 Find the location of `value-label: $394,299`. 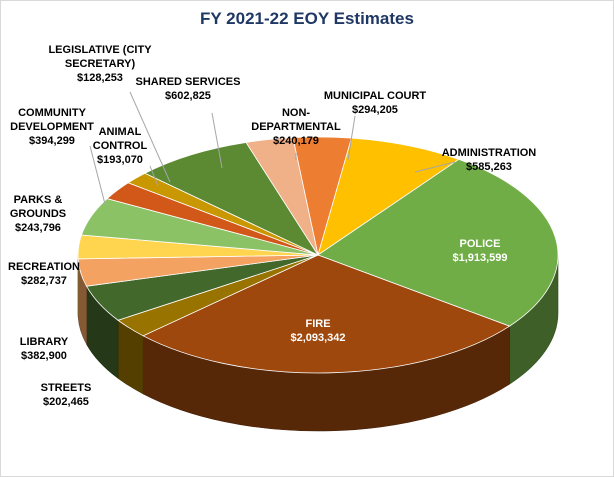

value-label: $394,299 is located at coordinates (52, 141).